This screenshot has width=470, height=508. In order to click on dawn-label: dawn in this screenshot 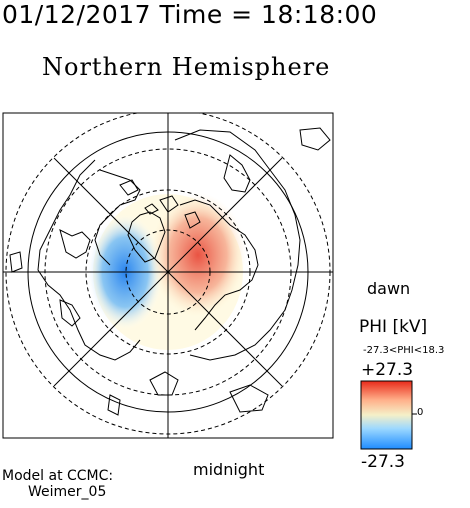, I will do `click(389, 288)`.